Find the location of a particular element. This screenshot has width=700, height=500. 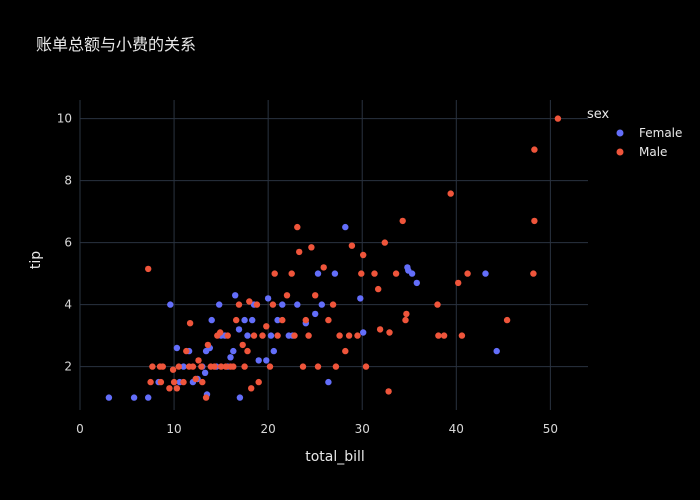

legend-label-female: Female is located at coordinates (660, 133).